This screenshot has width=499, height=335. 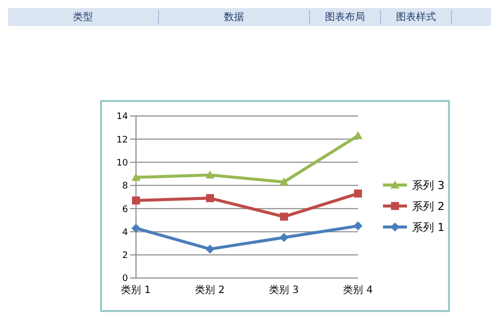 I want to click on y-tick-label: 10, so click(x=122, y=163).